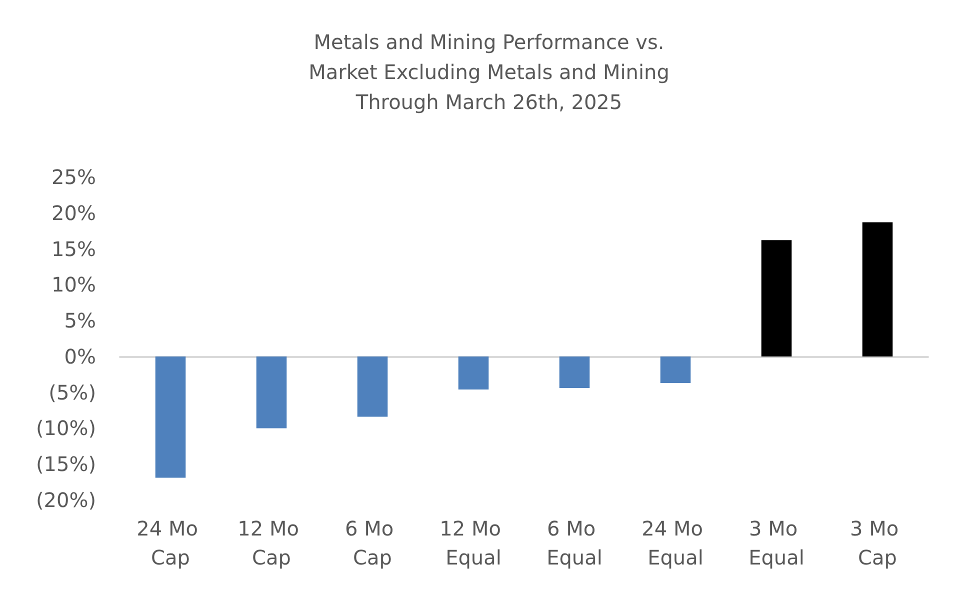 The width and height of the screenshot is (978, 590). Describe the element at coordinates (574, 543) in the screenshot. I see `x-tick-label: 6 Mo Equal` at that location.